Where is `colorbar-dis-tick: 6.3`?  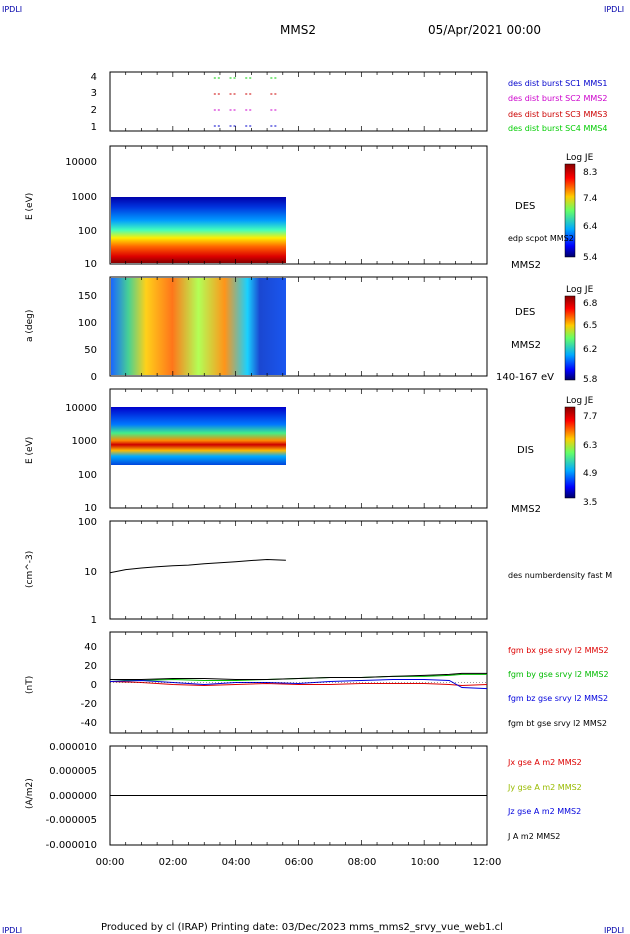
colorbar-dis-tick: 6.3 is located at coordinates (590, 446).